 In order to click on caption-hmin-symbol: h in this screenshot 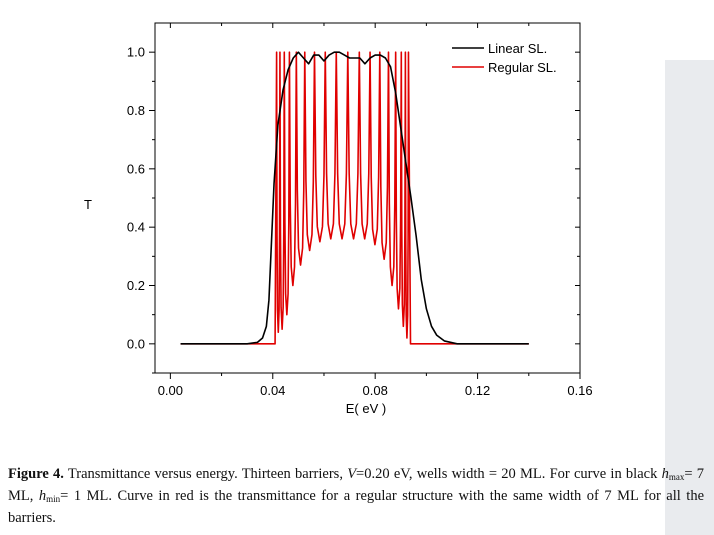, I will do `click(42, 496)`.